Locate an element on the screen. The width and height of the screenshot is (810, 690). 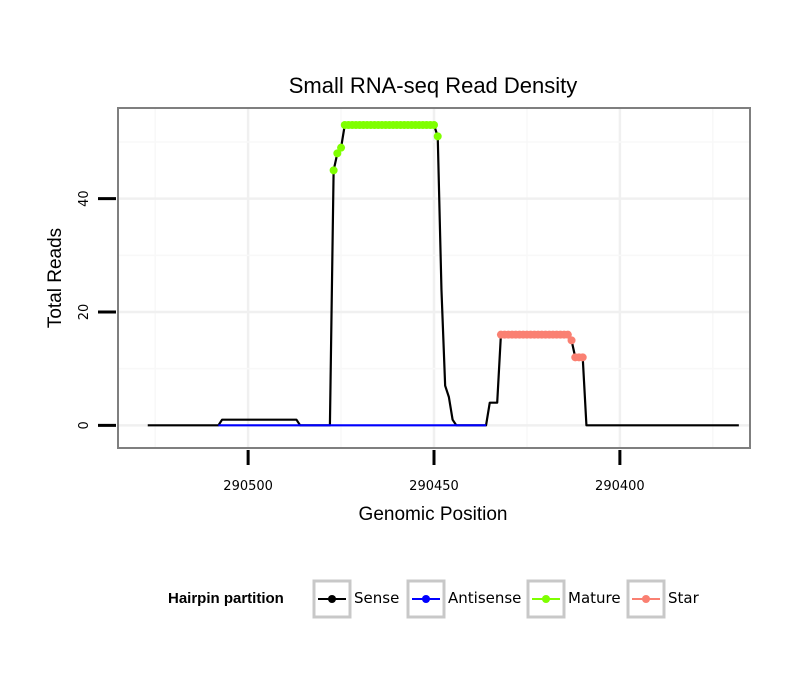
x-tick-label-1: 290450 is located at coordinates (434, 486).